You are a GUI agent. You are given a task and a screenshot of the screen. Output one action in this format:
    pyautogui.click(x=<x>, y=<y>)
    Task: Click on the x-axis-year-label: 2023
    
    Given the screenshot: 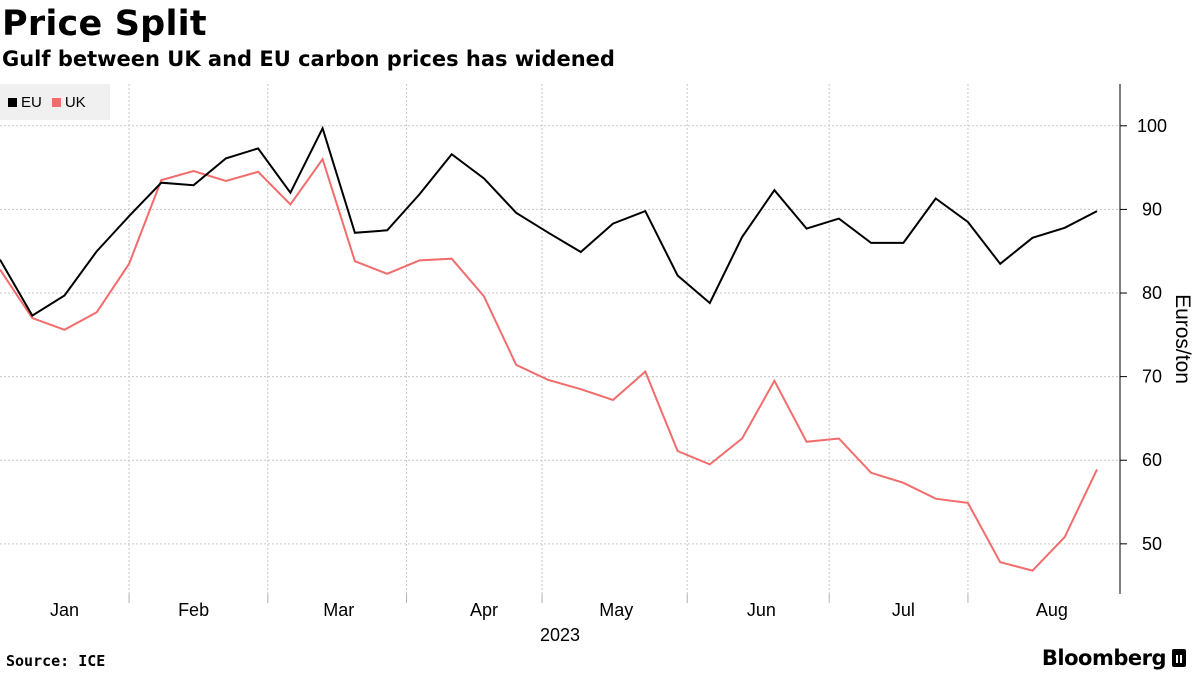 What is the action you would take?
    pyautogui.click(x=560, y=635)
    